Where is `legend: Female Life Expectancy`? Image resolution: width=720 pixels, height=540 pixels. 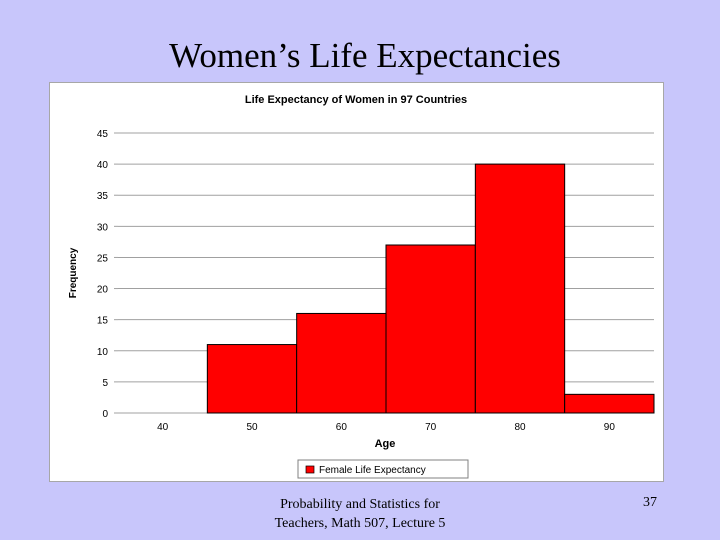
legend: Female Life Expectancy is located at coordinates (383, 469).